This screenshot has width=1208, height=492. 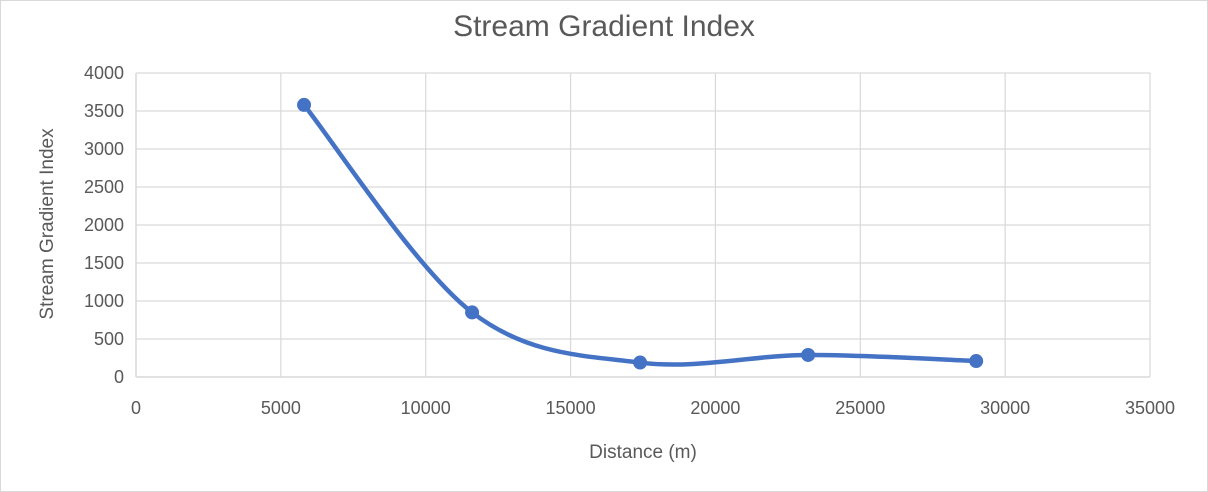 What do you see at coordinates (604, 26) in the screenshot?
I see `chart-title: Stream Gradient Index` at bounding box center [604, 26].